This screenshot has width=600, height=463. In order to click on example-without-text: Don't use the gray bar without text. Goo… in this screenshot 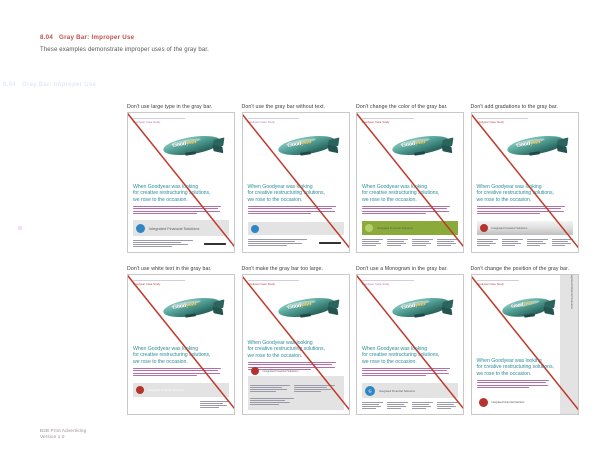, I will do `click(295, 178)`.